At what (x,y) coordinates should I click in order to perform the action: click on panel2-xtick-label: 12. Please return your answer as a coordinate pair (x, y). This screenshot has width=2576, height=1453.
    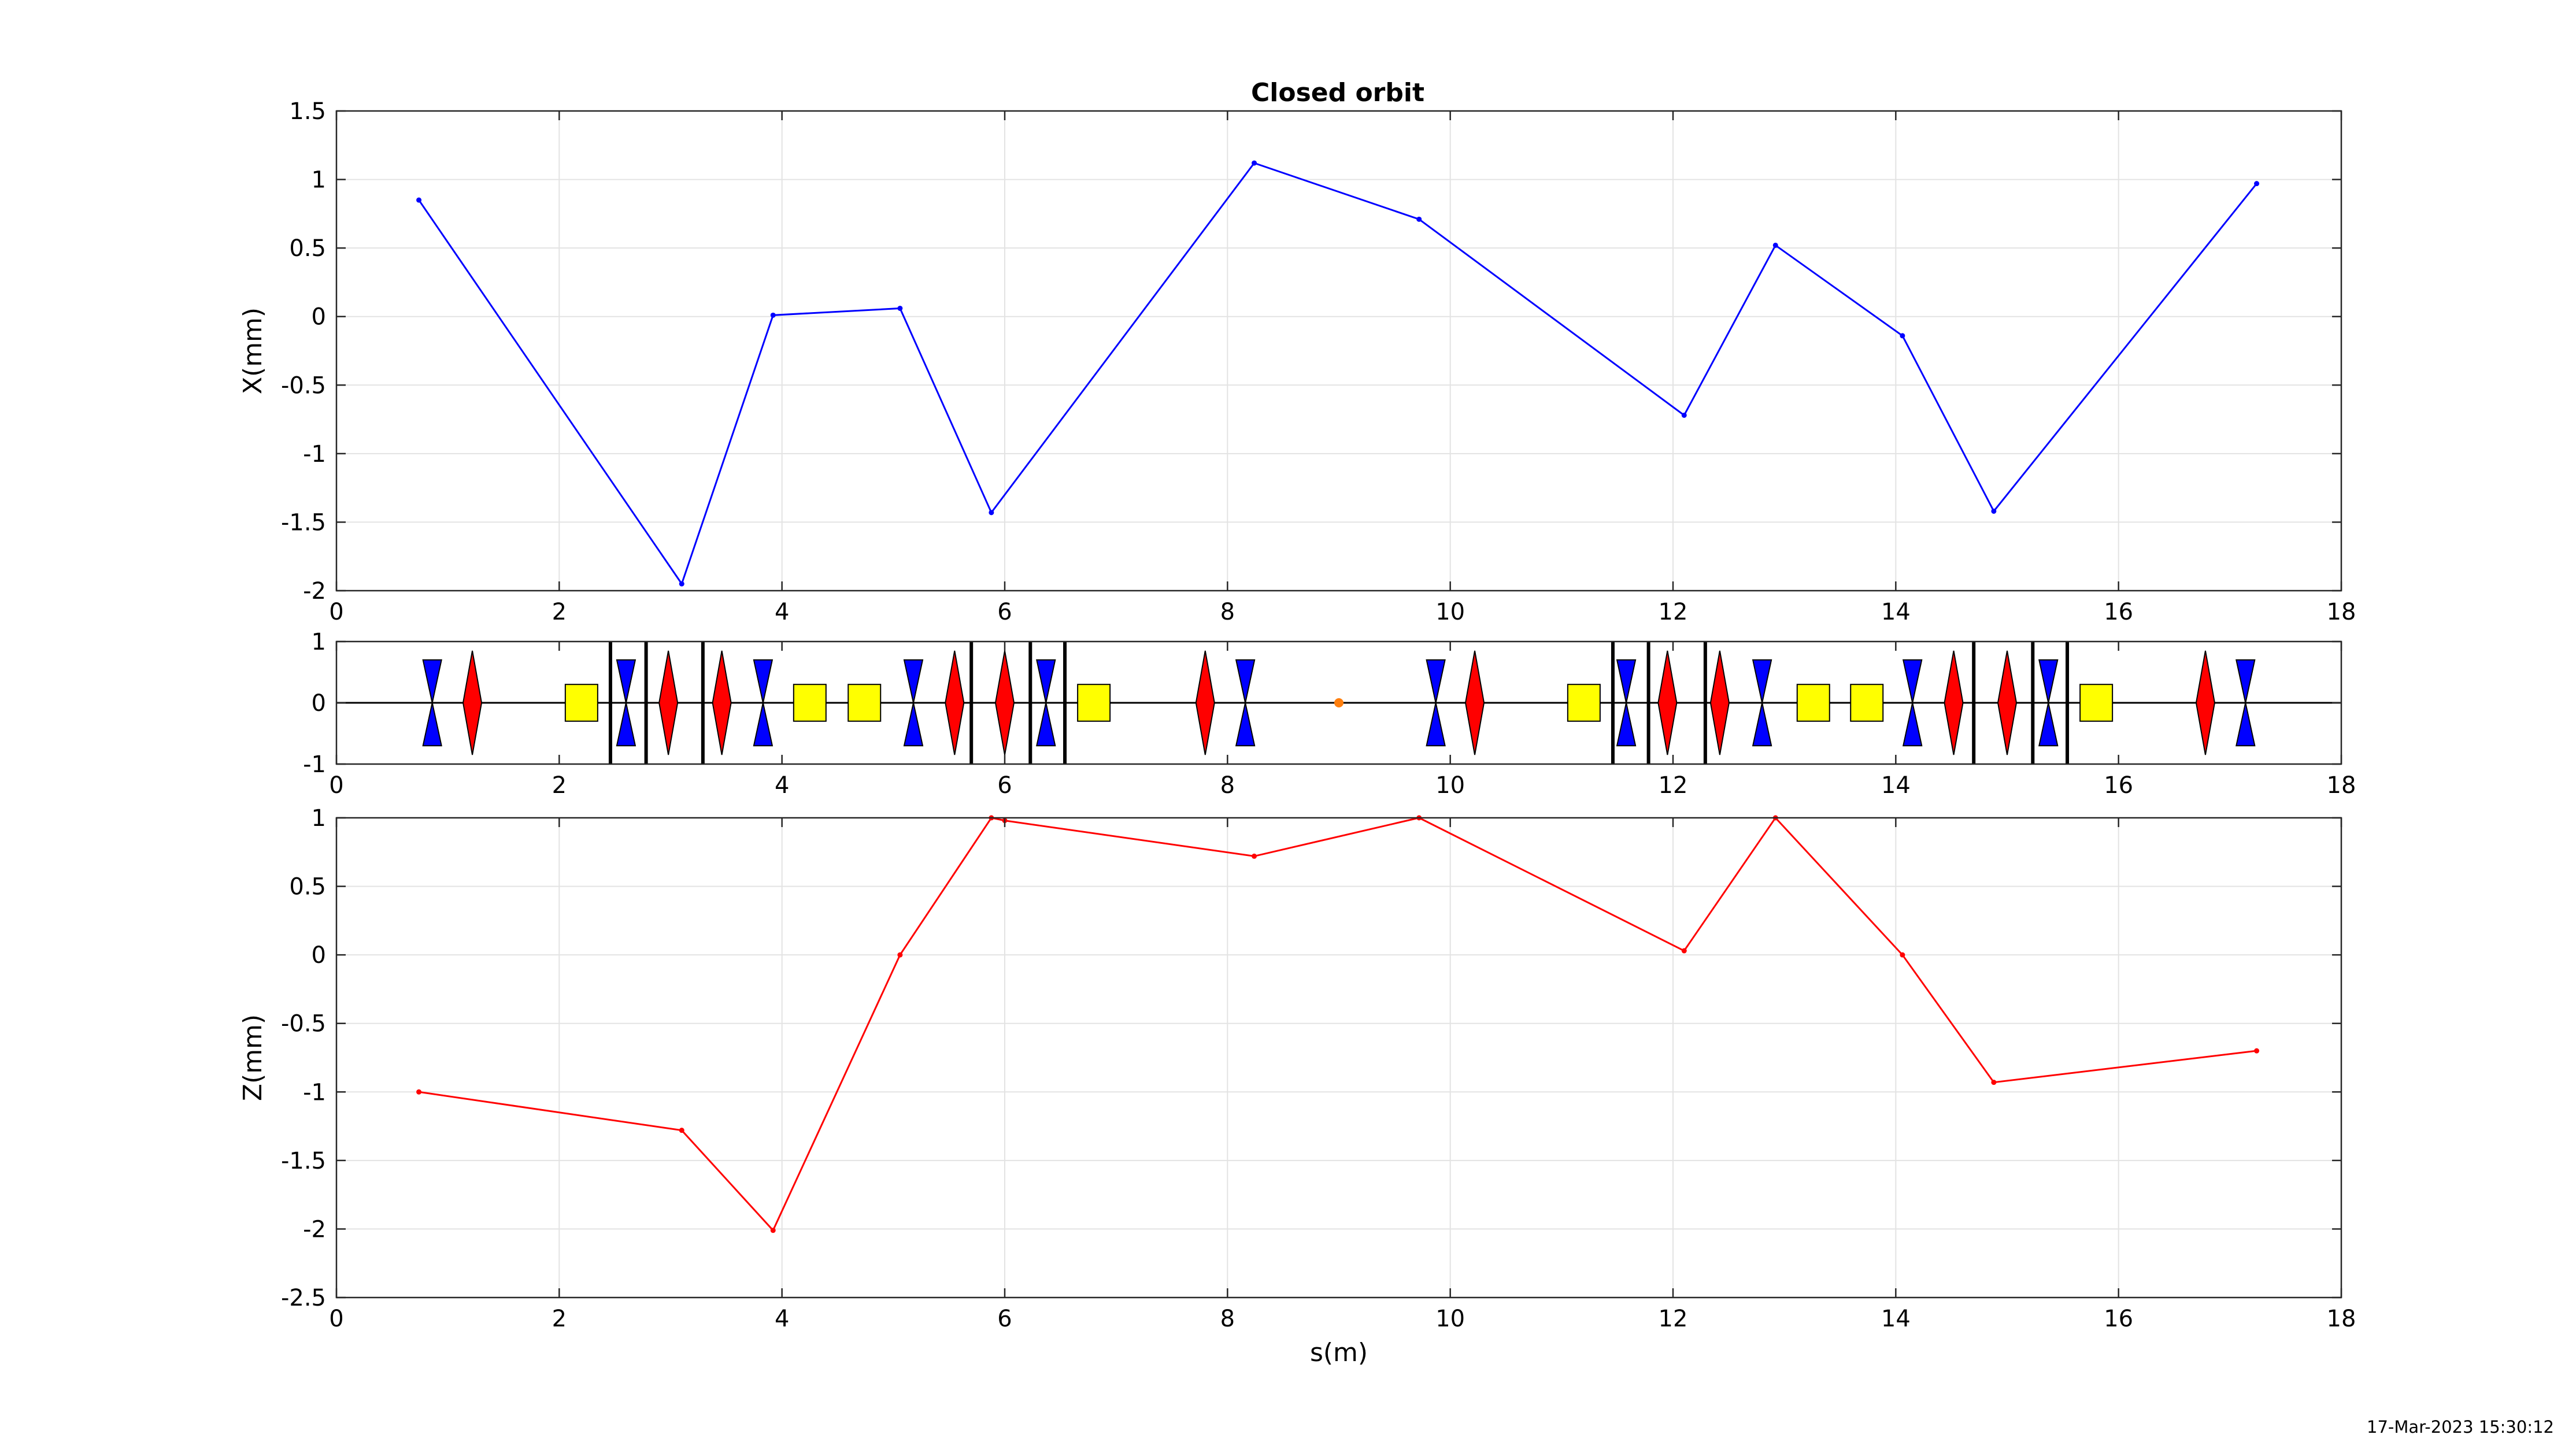
    Looking at the image, I should click on (1673, 785).